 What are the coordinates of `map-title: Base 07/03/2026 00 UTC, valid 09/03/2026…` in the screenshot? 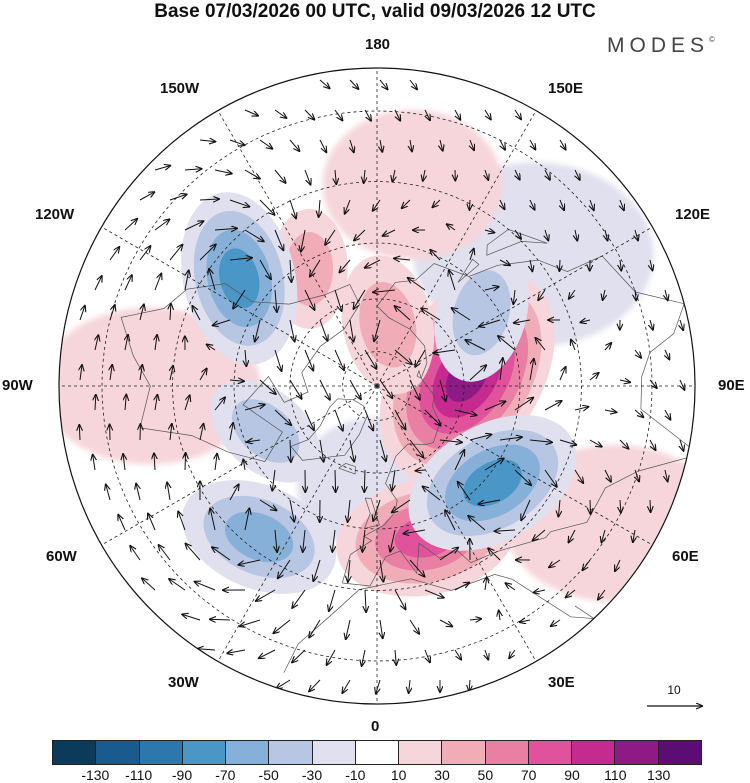 It's located at (375, 11).